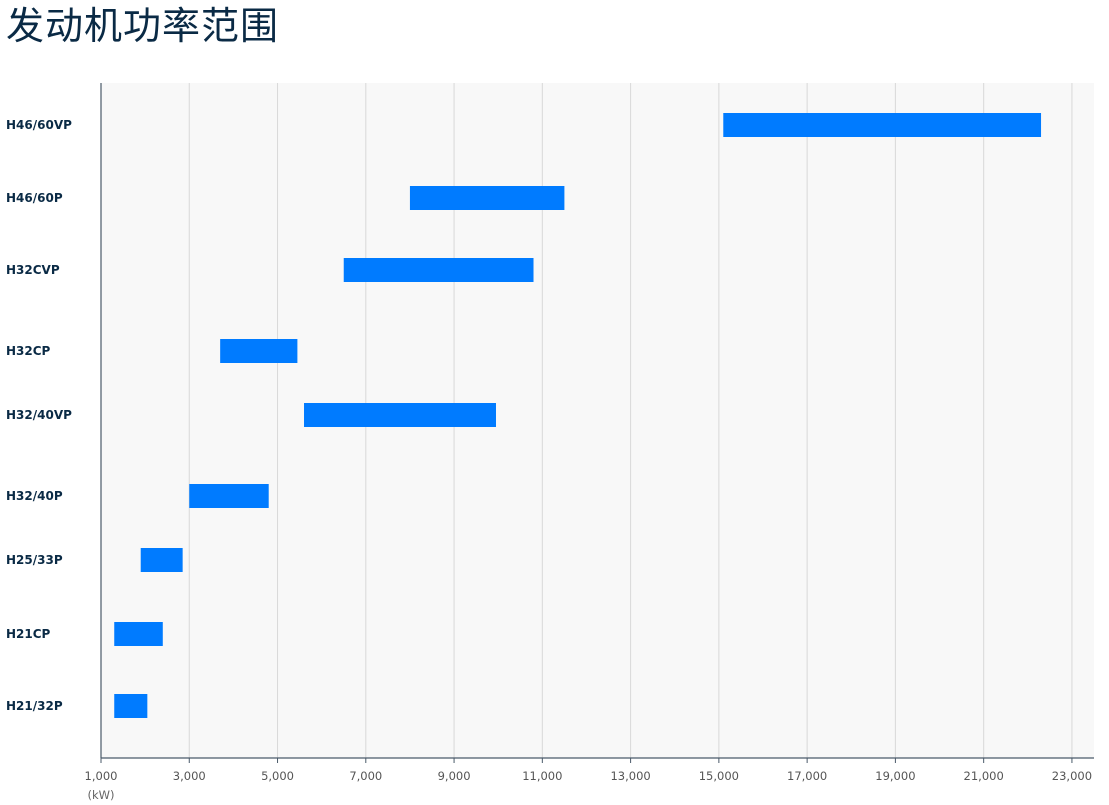 The height and width of the screenshot is (805, 1109). I want to click on category-label: H21CP, so click(28, 634).